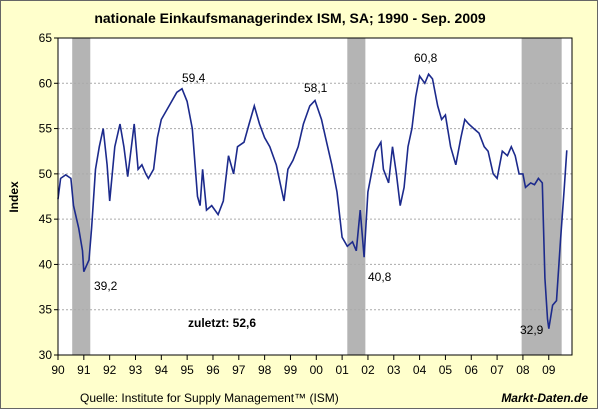  What do you see at coordinates (426, 58) in the screenshot?
I see `annotation: 60,8` at bounding box center [426, 58].